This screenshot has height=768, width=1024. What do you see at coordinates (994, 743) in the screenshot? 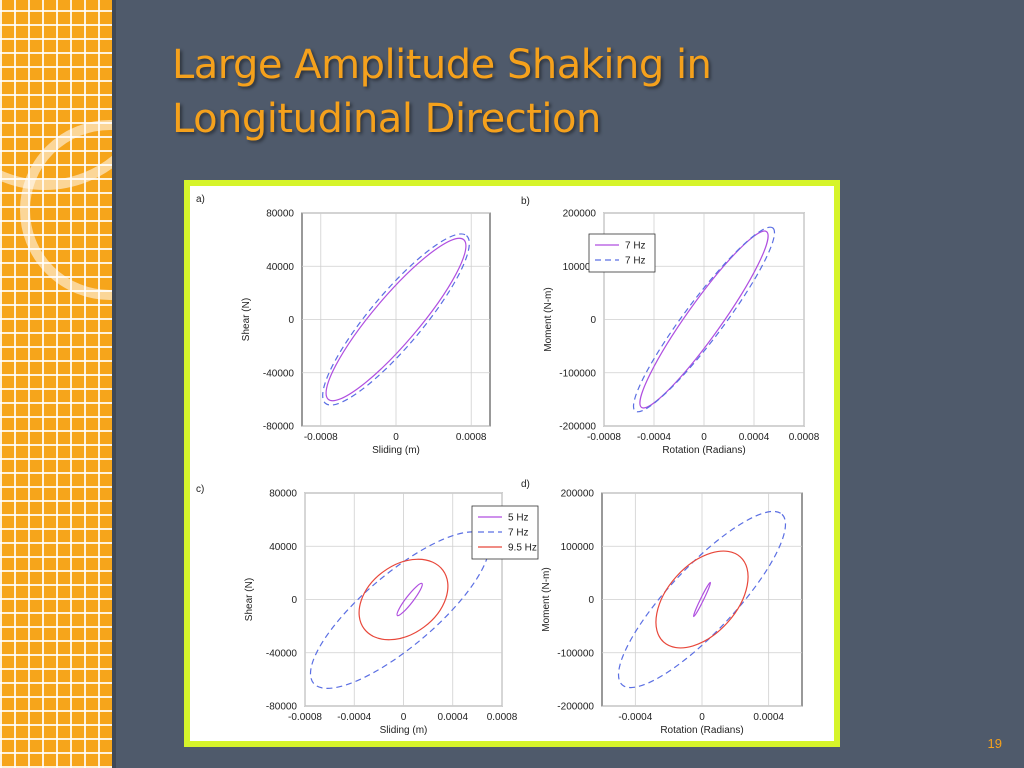
I see `page-number: 19` at bounding box center [994, 743].